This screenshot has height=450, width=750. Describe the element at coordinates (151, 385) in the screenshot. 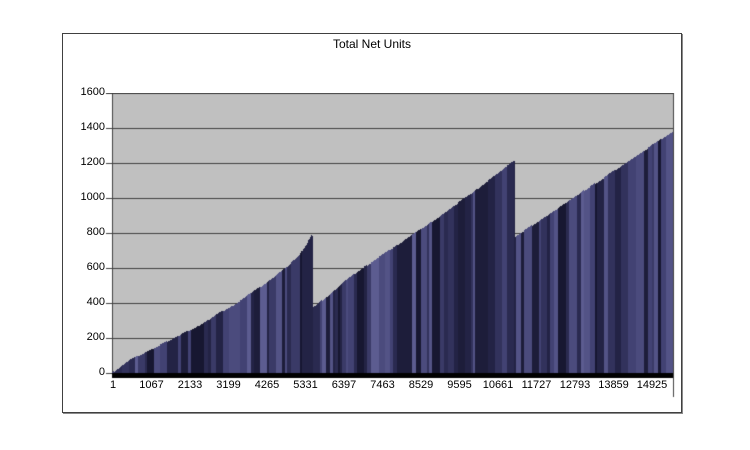

I see `x-axis-label: 1067` at that location.